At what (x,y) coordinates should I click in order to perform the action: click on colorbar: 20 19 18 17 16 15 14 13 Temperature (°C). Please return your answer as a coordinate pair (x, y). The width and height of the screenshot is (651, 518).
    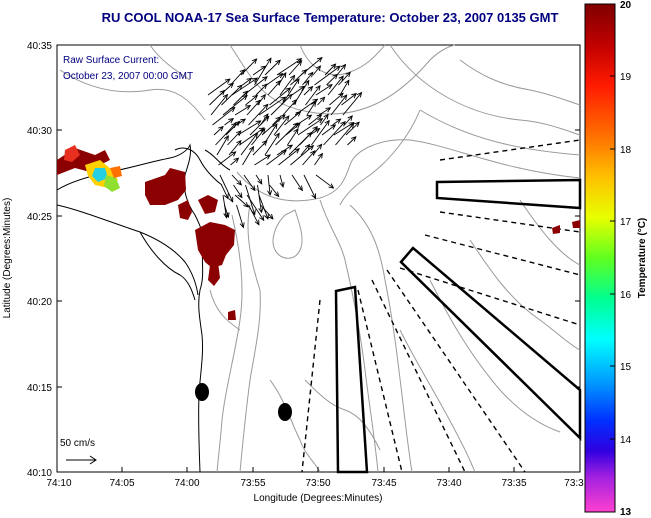
    Looking at the image, I should click on (616, 259).